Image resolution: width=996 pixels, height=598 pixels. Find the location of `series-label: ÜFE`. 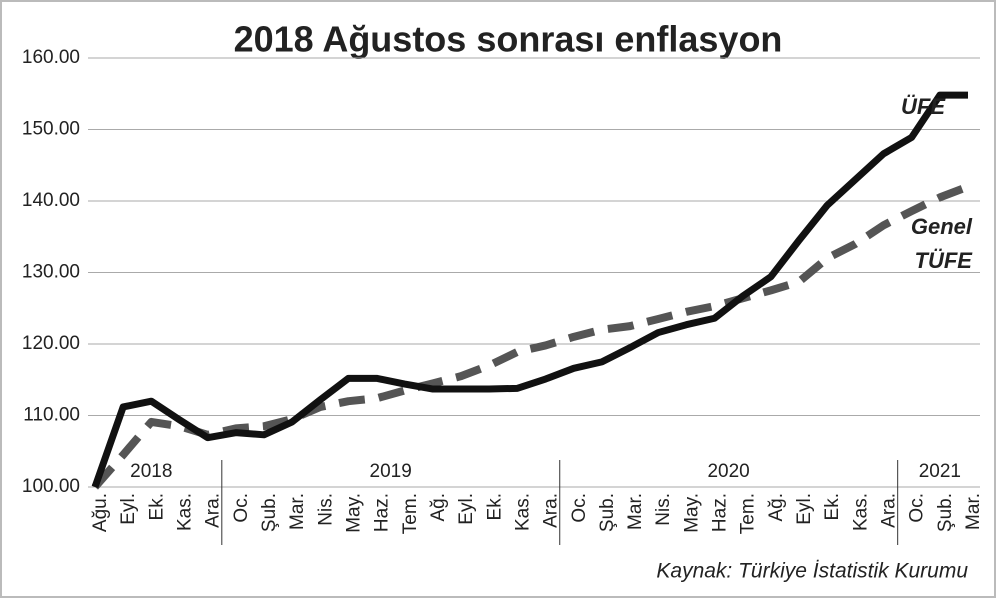

series-label: ÜFE is located at coordinates (923, 106).